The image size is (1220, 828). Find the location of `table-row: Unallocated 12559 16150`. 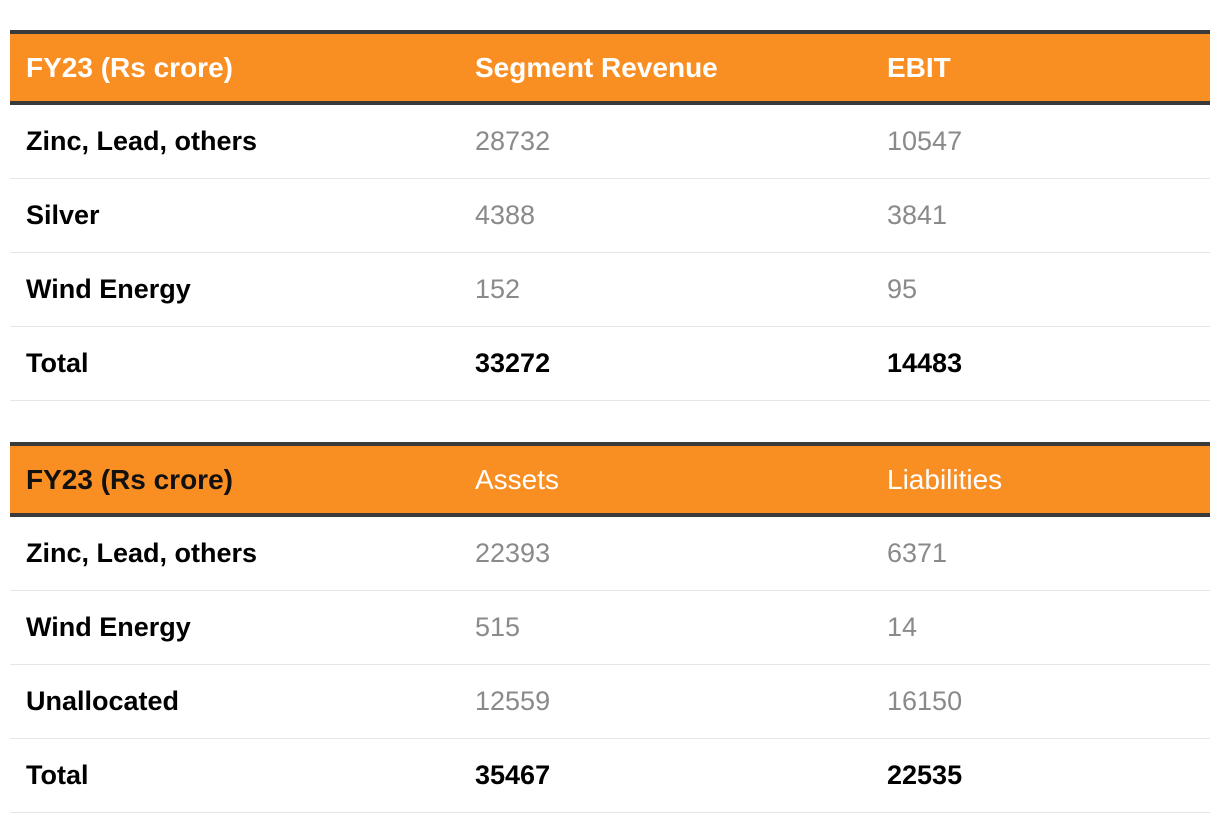

table-row: Unallocated 12559 16150 is located at coordinates (610, 701).